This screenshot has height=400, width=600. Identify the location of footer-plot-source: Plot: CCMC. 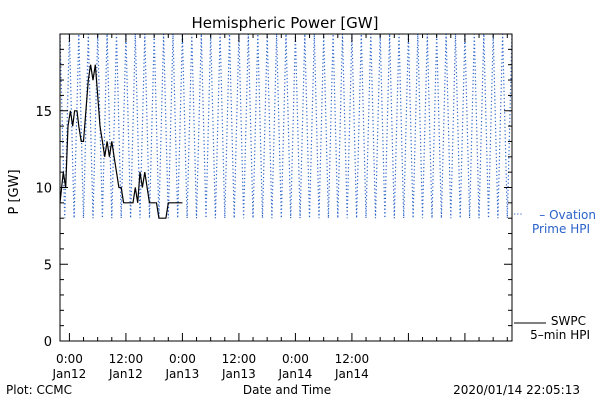
(39, 390).